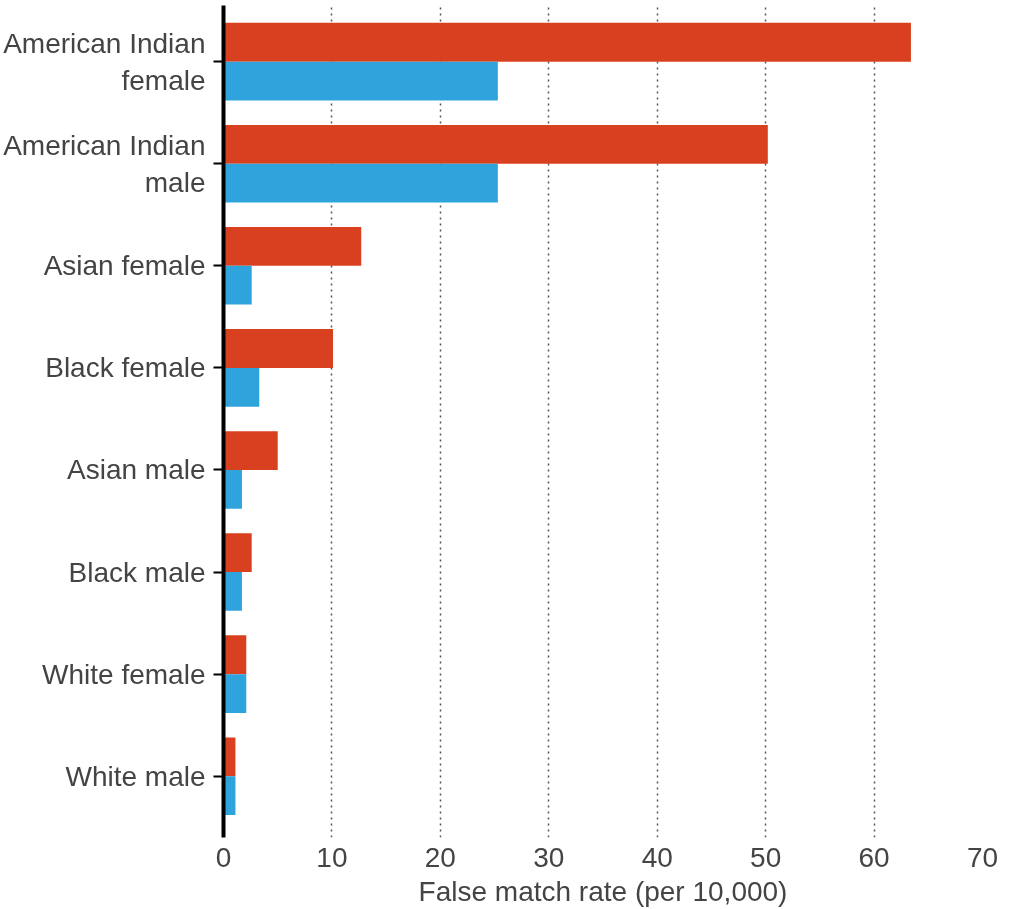 The height and width of the screenshot is (909, 1012). Describe the element at coordinates (135, 776) in the screenshot. I see `y-tick-label: White male` at that location.